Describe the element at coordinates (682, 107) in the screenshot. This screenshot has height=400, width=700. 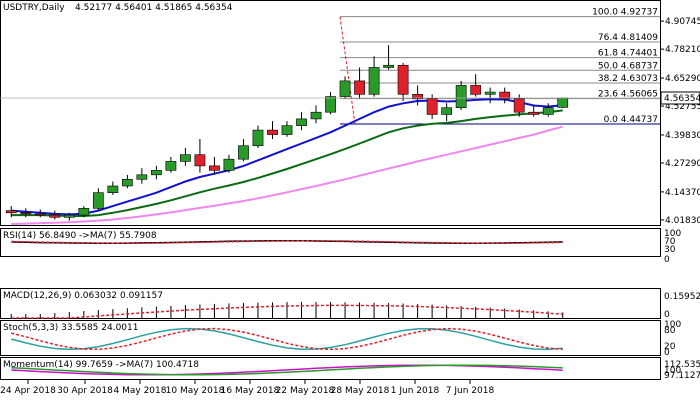
I see `y-tick-label-3: 4.52755` at that location.